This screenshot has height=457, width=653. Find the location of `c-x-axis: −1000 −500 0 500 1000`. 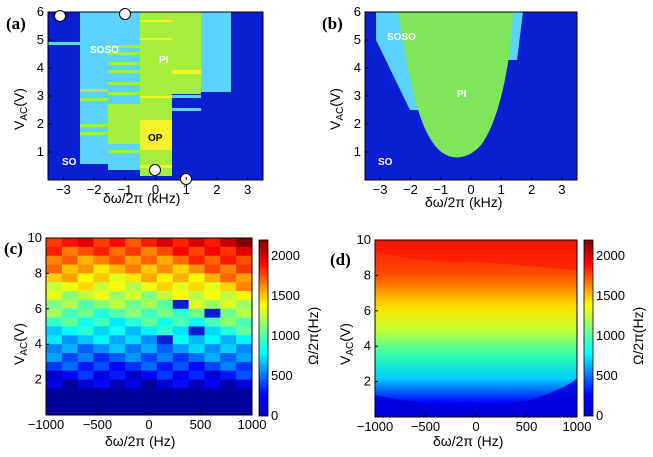

c-x-axis: −1000 −500 0 500 1000 is located at coordinates (147, 422).